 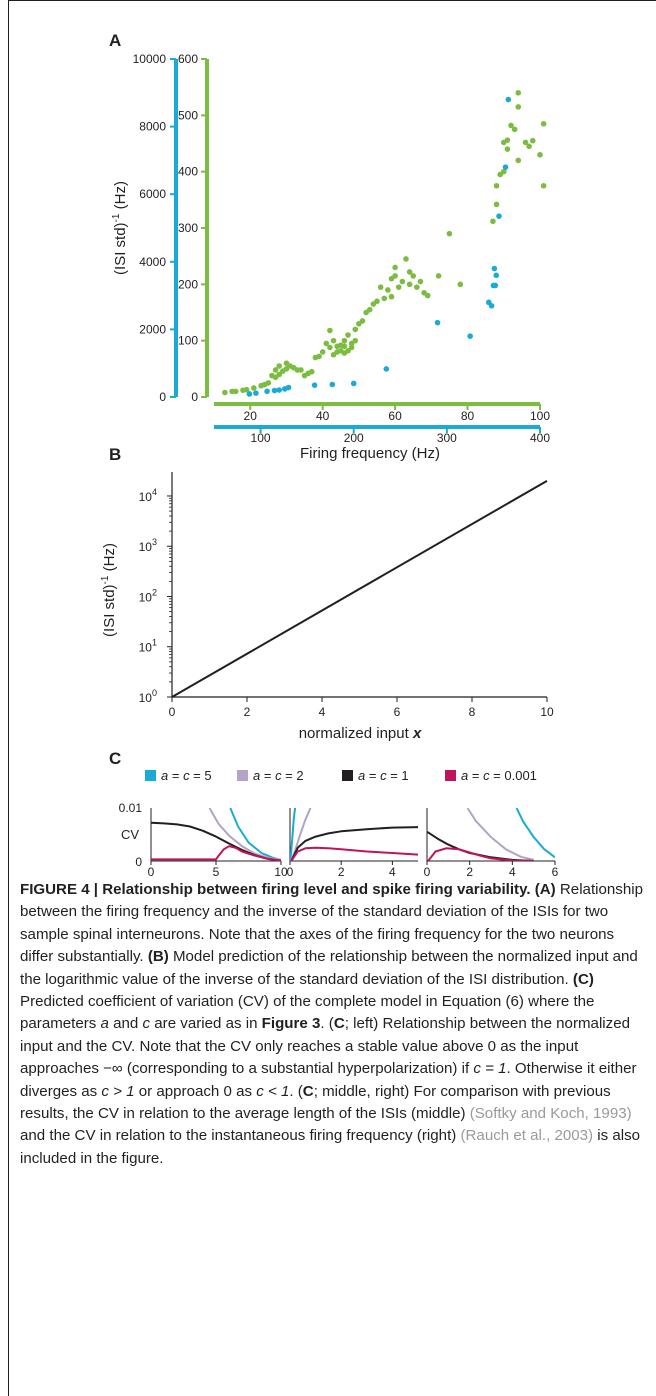 I want to click on panel-a-data-points, so click(x=384, y=243).